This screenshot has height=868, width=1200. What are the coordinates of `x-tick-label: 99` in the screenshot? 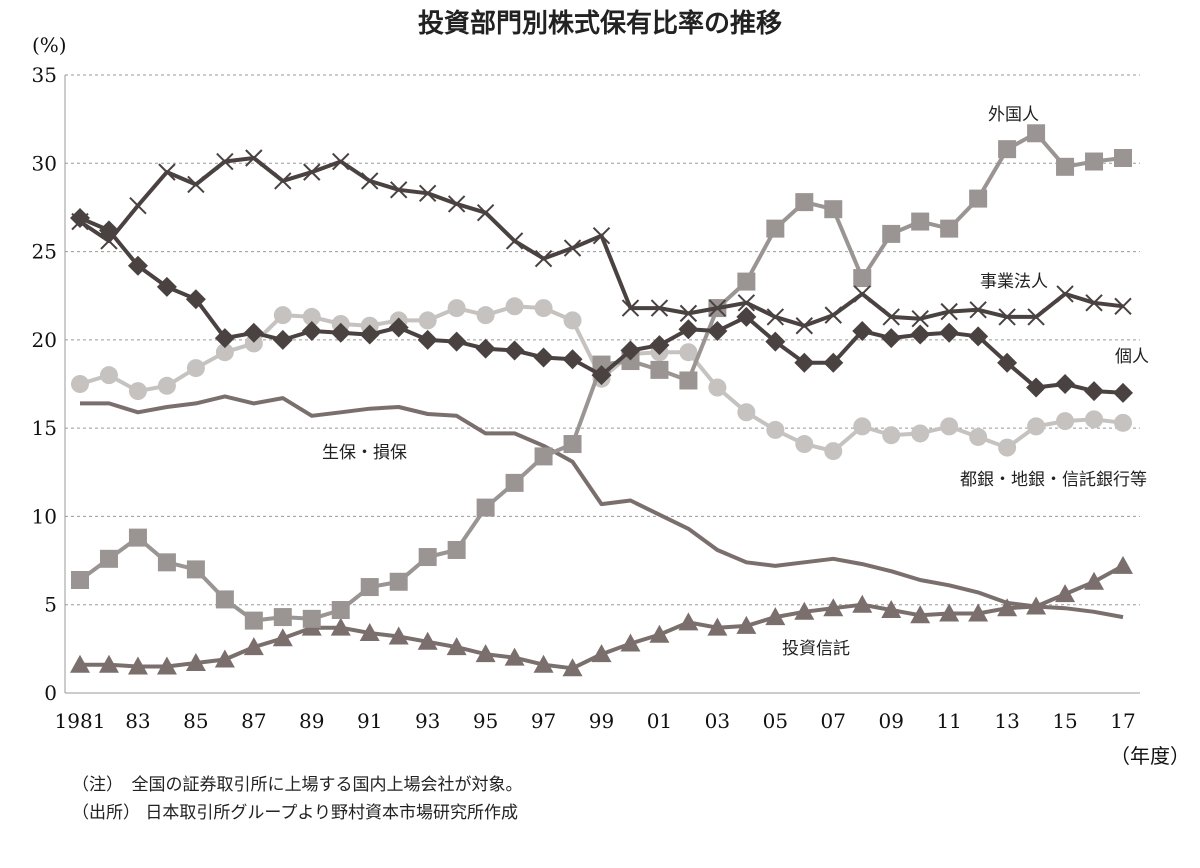 It's located at (601, 721).